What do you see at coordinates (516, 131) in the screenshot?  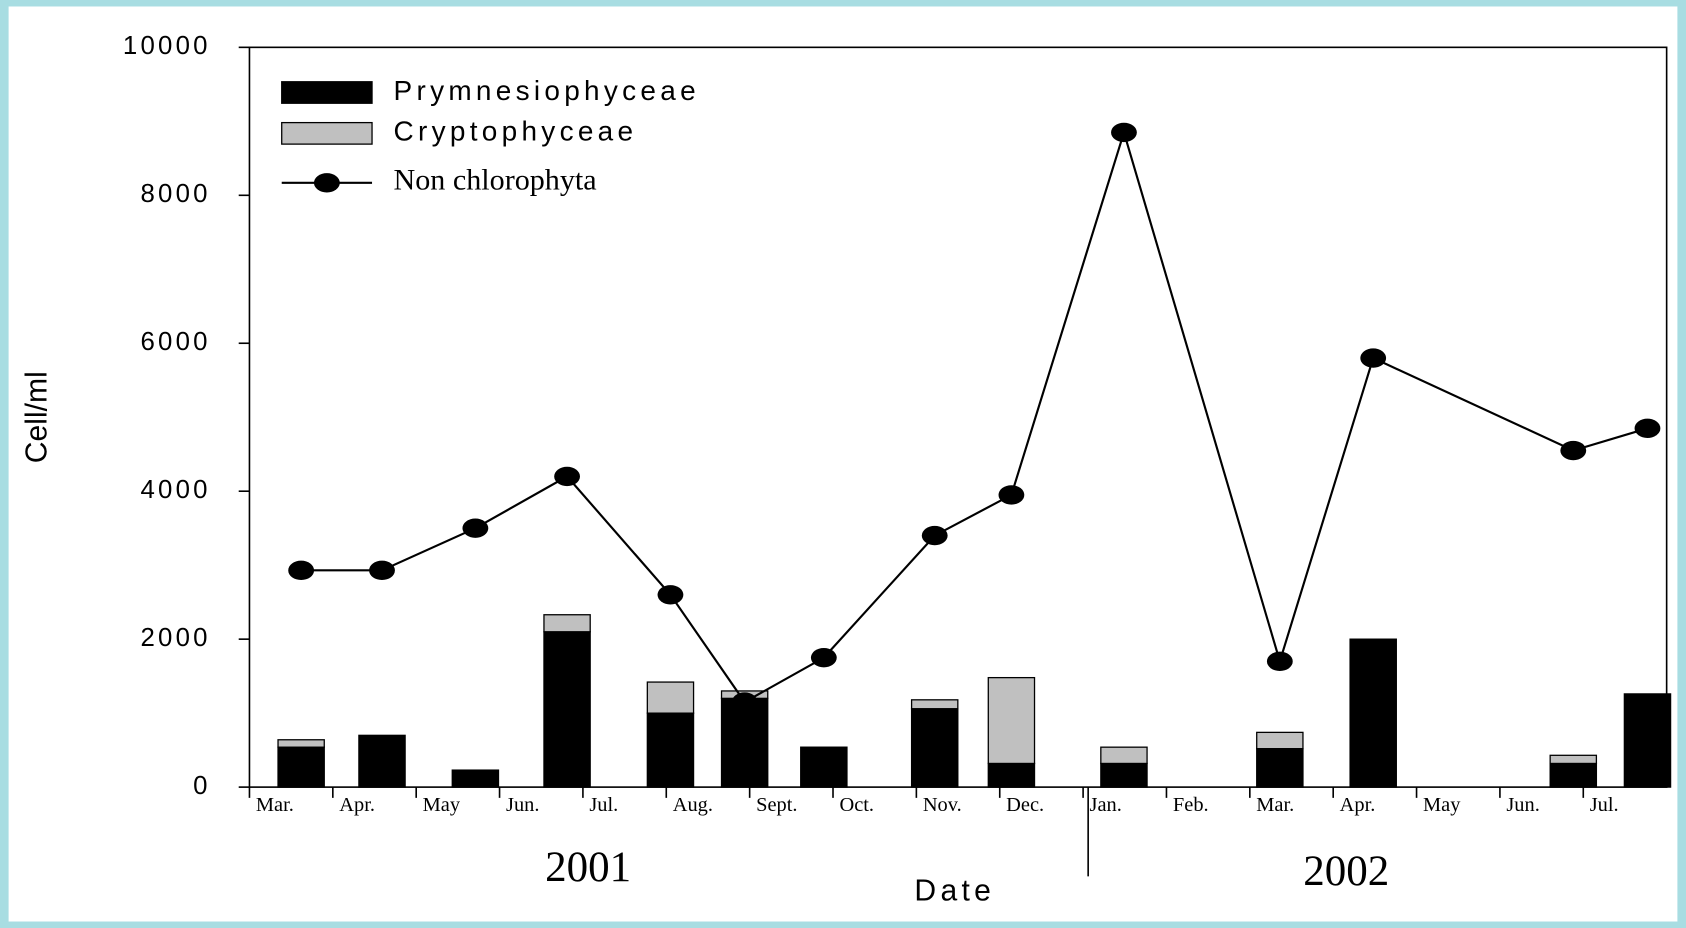 I see `legend-label: Cryptophyceae` at bounding box center [516, 131].